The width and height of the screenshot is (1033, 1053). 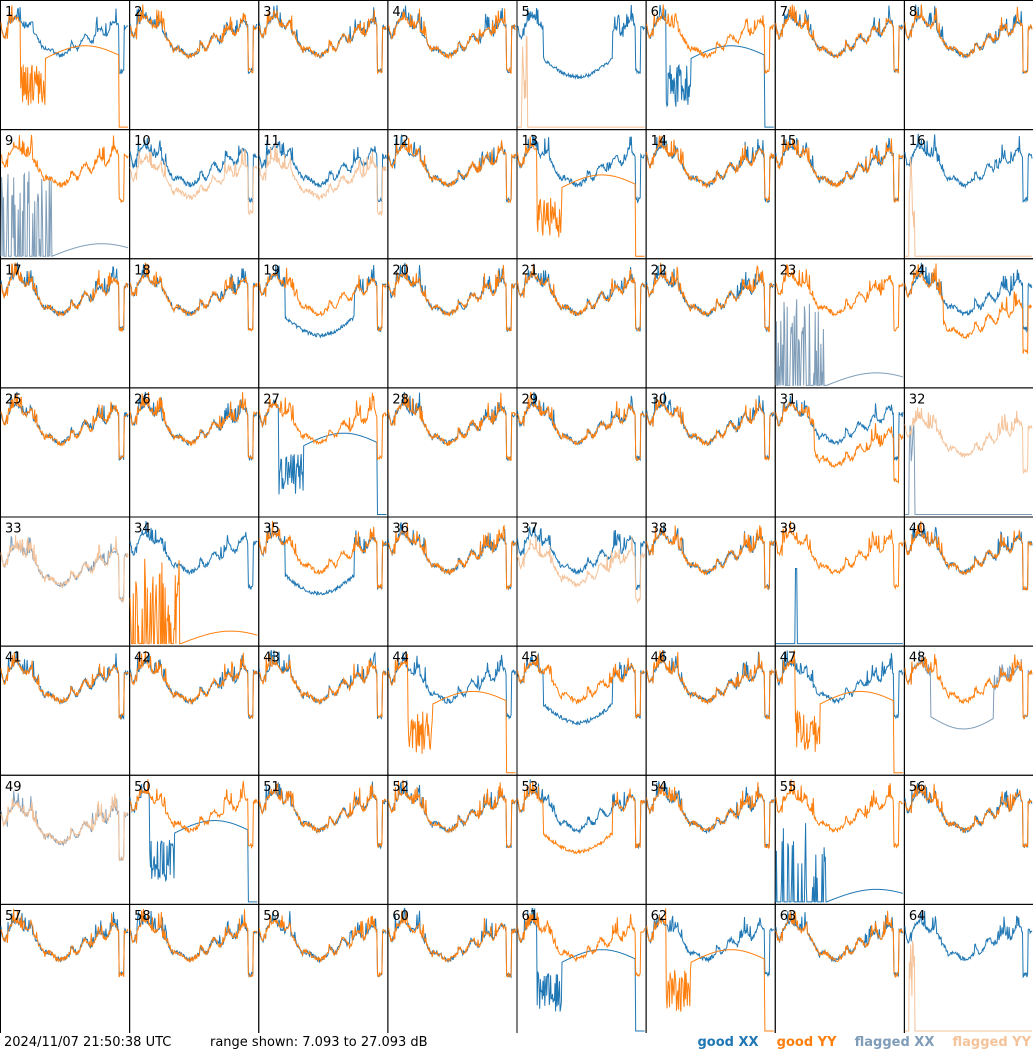 What do you see at coordinates (271, 141) in the screenshot?
I see `panel-label: 11` at bounding box center [271, 141].